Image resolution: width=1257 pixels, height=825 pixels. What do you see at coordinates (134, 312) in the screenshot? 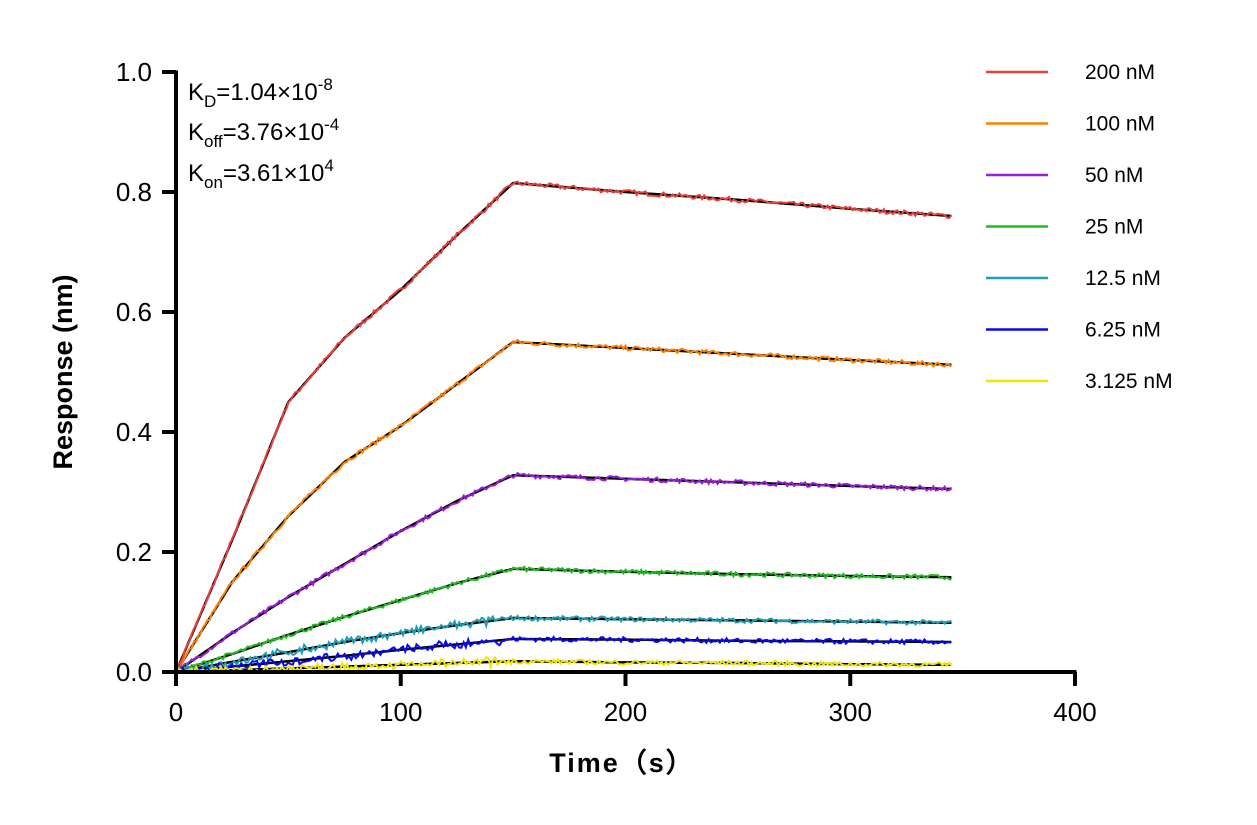
I see `y-tick-label: 0.6` at bounding box center [134, 312].